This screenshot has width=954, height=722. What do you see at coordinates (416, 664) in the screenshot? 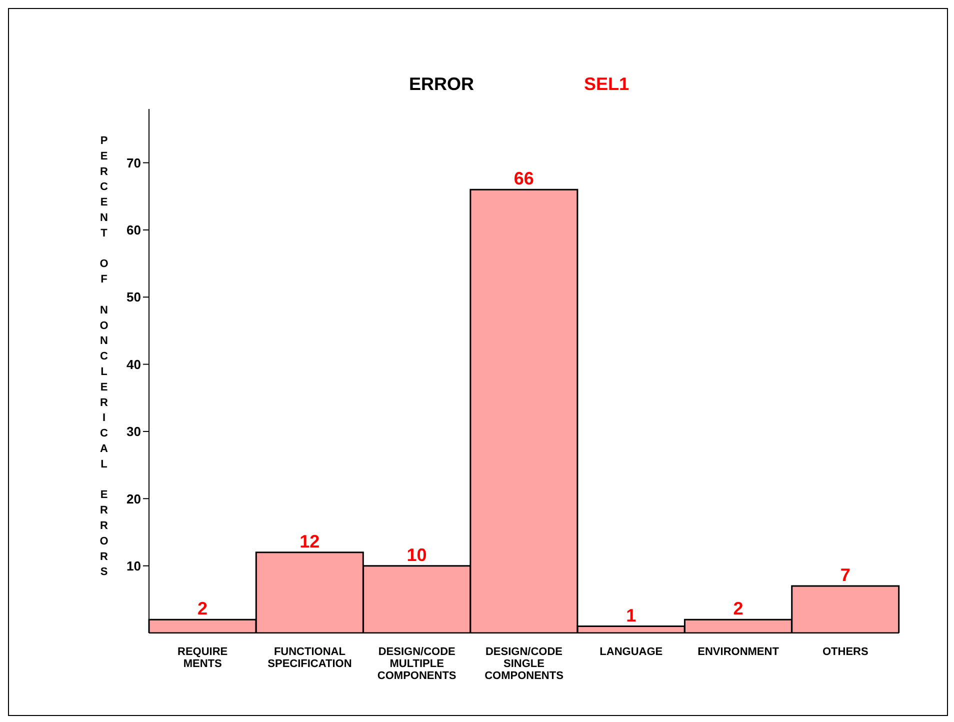
I see `x-tick-label: DESIGN/CODE MULTIPLE COMPONENTS` at bounding box center [416, 664].